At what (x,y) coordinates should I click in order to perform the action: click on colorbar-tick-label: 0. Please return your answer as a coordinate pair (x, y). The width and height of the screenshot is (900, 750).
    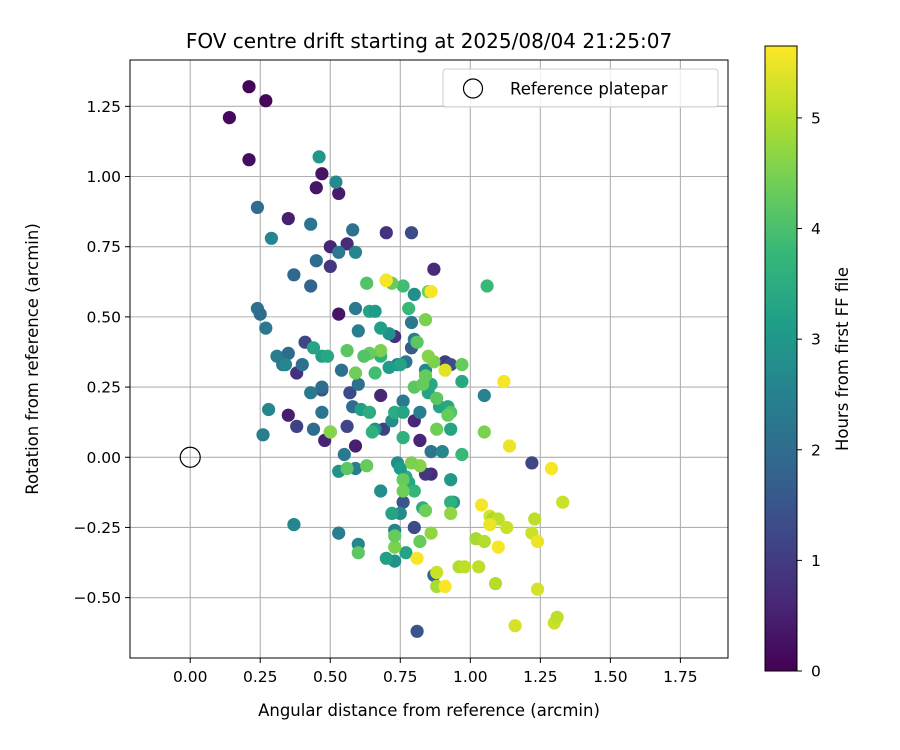
    Looking at the image, I should click on (816, 672).